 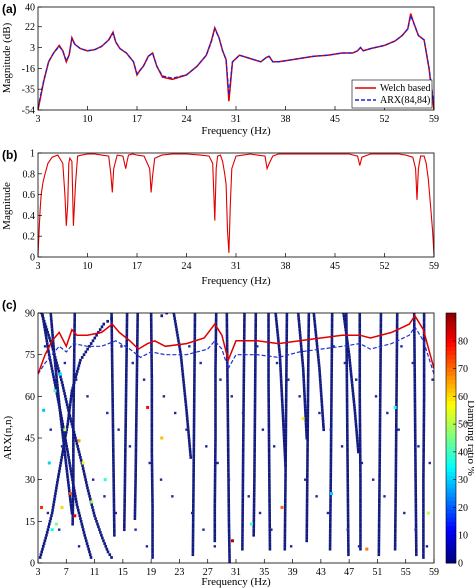 What do you see at coordinates (236, 582) in the screenshot?
I see `panel-c-xlabel: Frequency (Hz)` at bounding box center [236, 582].